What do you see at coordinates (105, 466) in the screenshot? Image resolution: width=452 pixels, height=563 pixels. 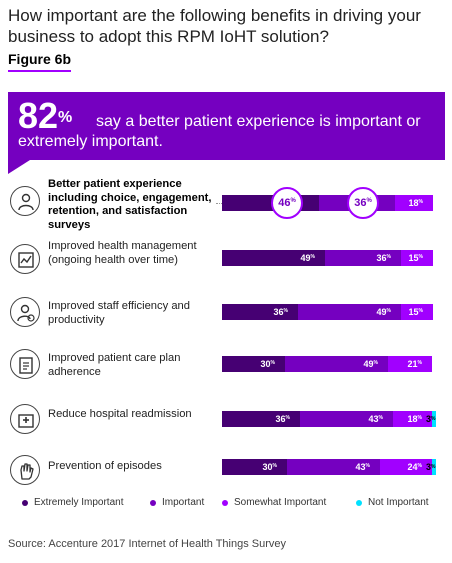 I see `row-label: Prevention of episodes` at bounding box center [105, 466].